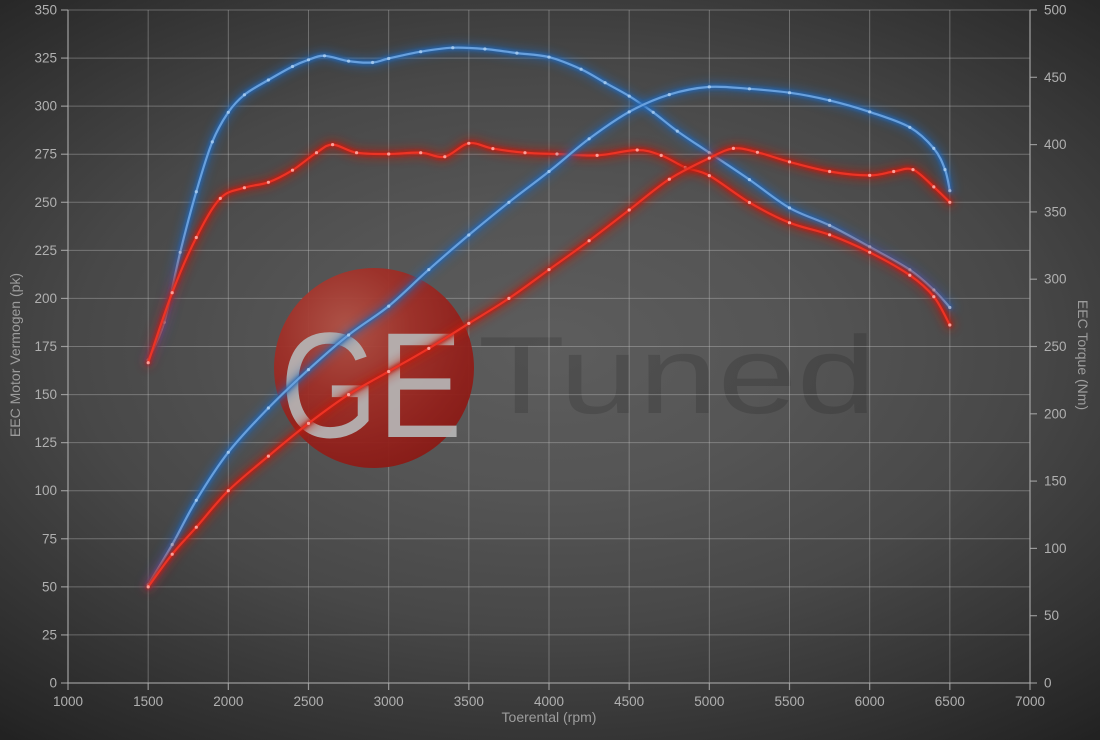 The image size is (1100, 740). I want to click on x-tick-label: 6500, so click(950, 701).